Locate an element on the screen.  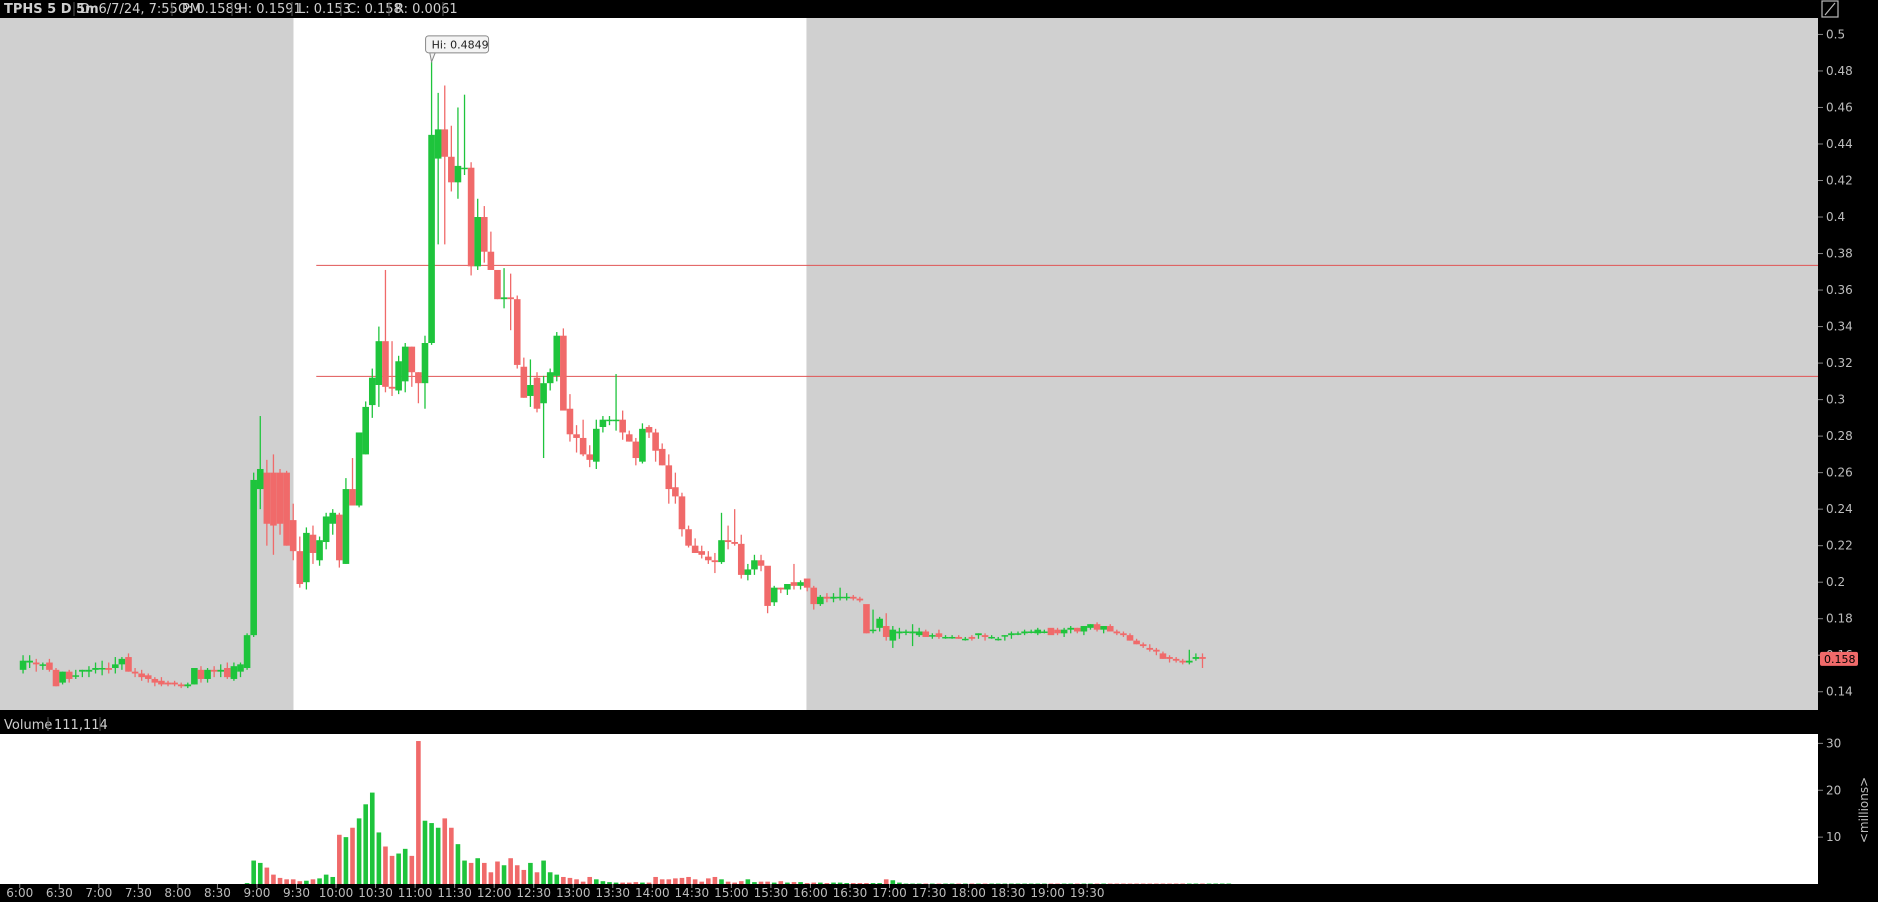
symbol-label: TPHS 5 D 5m is located at coordinates (51, 9).